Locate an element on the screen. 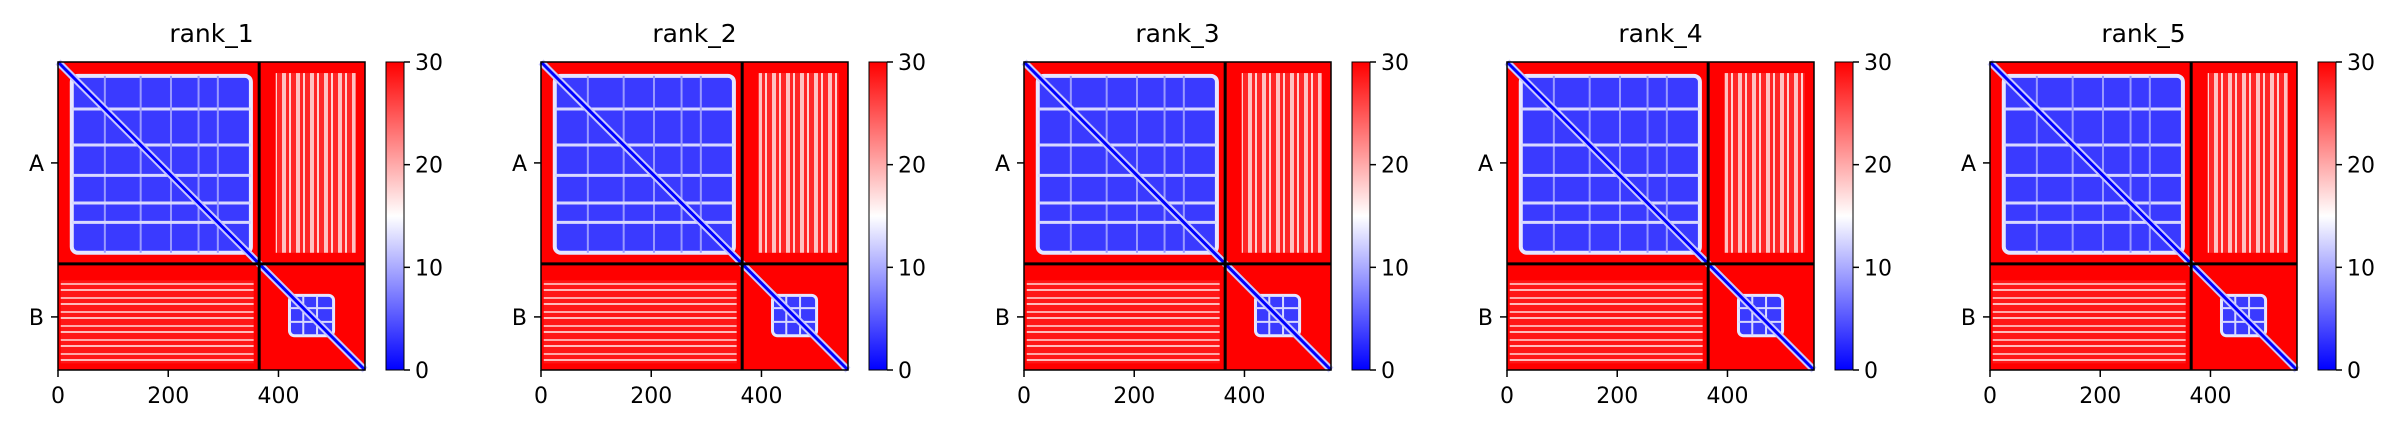 This screenshot has width=2401, height=438. panel-title: rank_5 is located at coordinates (2143, 33).